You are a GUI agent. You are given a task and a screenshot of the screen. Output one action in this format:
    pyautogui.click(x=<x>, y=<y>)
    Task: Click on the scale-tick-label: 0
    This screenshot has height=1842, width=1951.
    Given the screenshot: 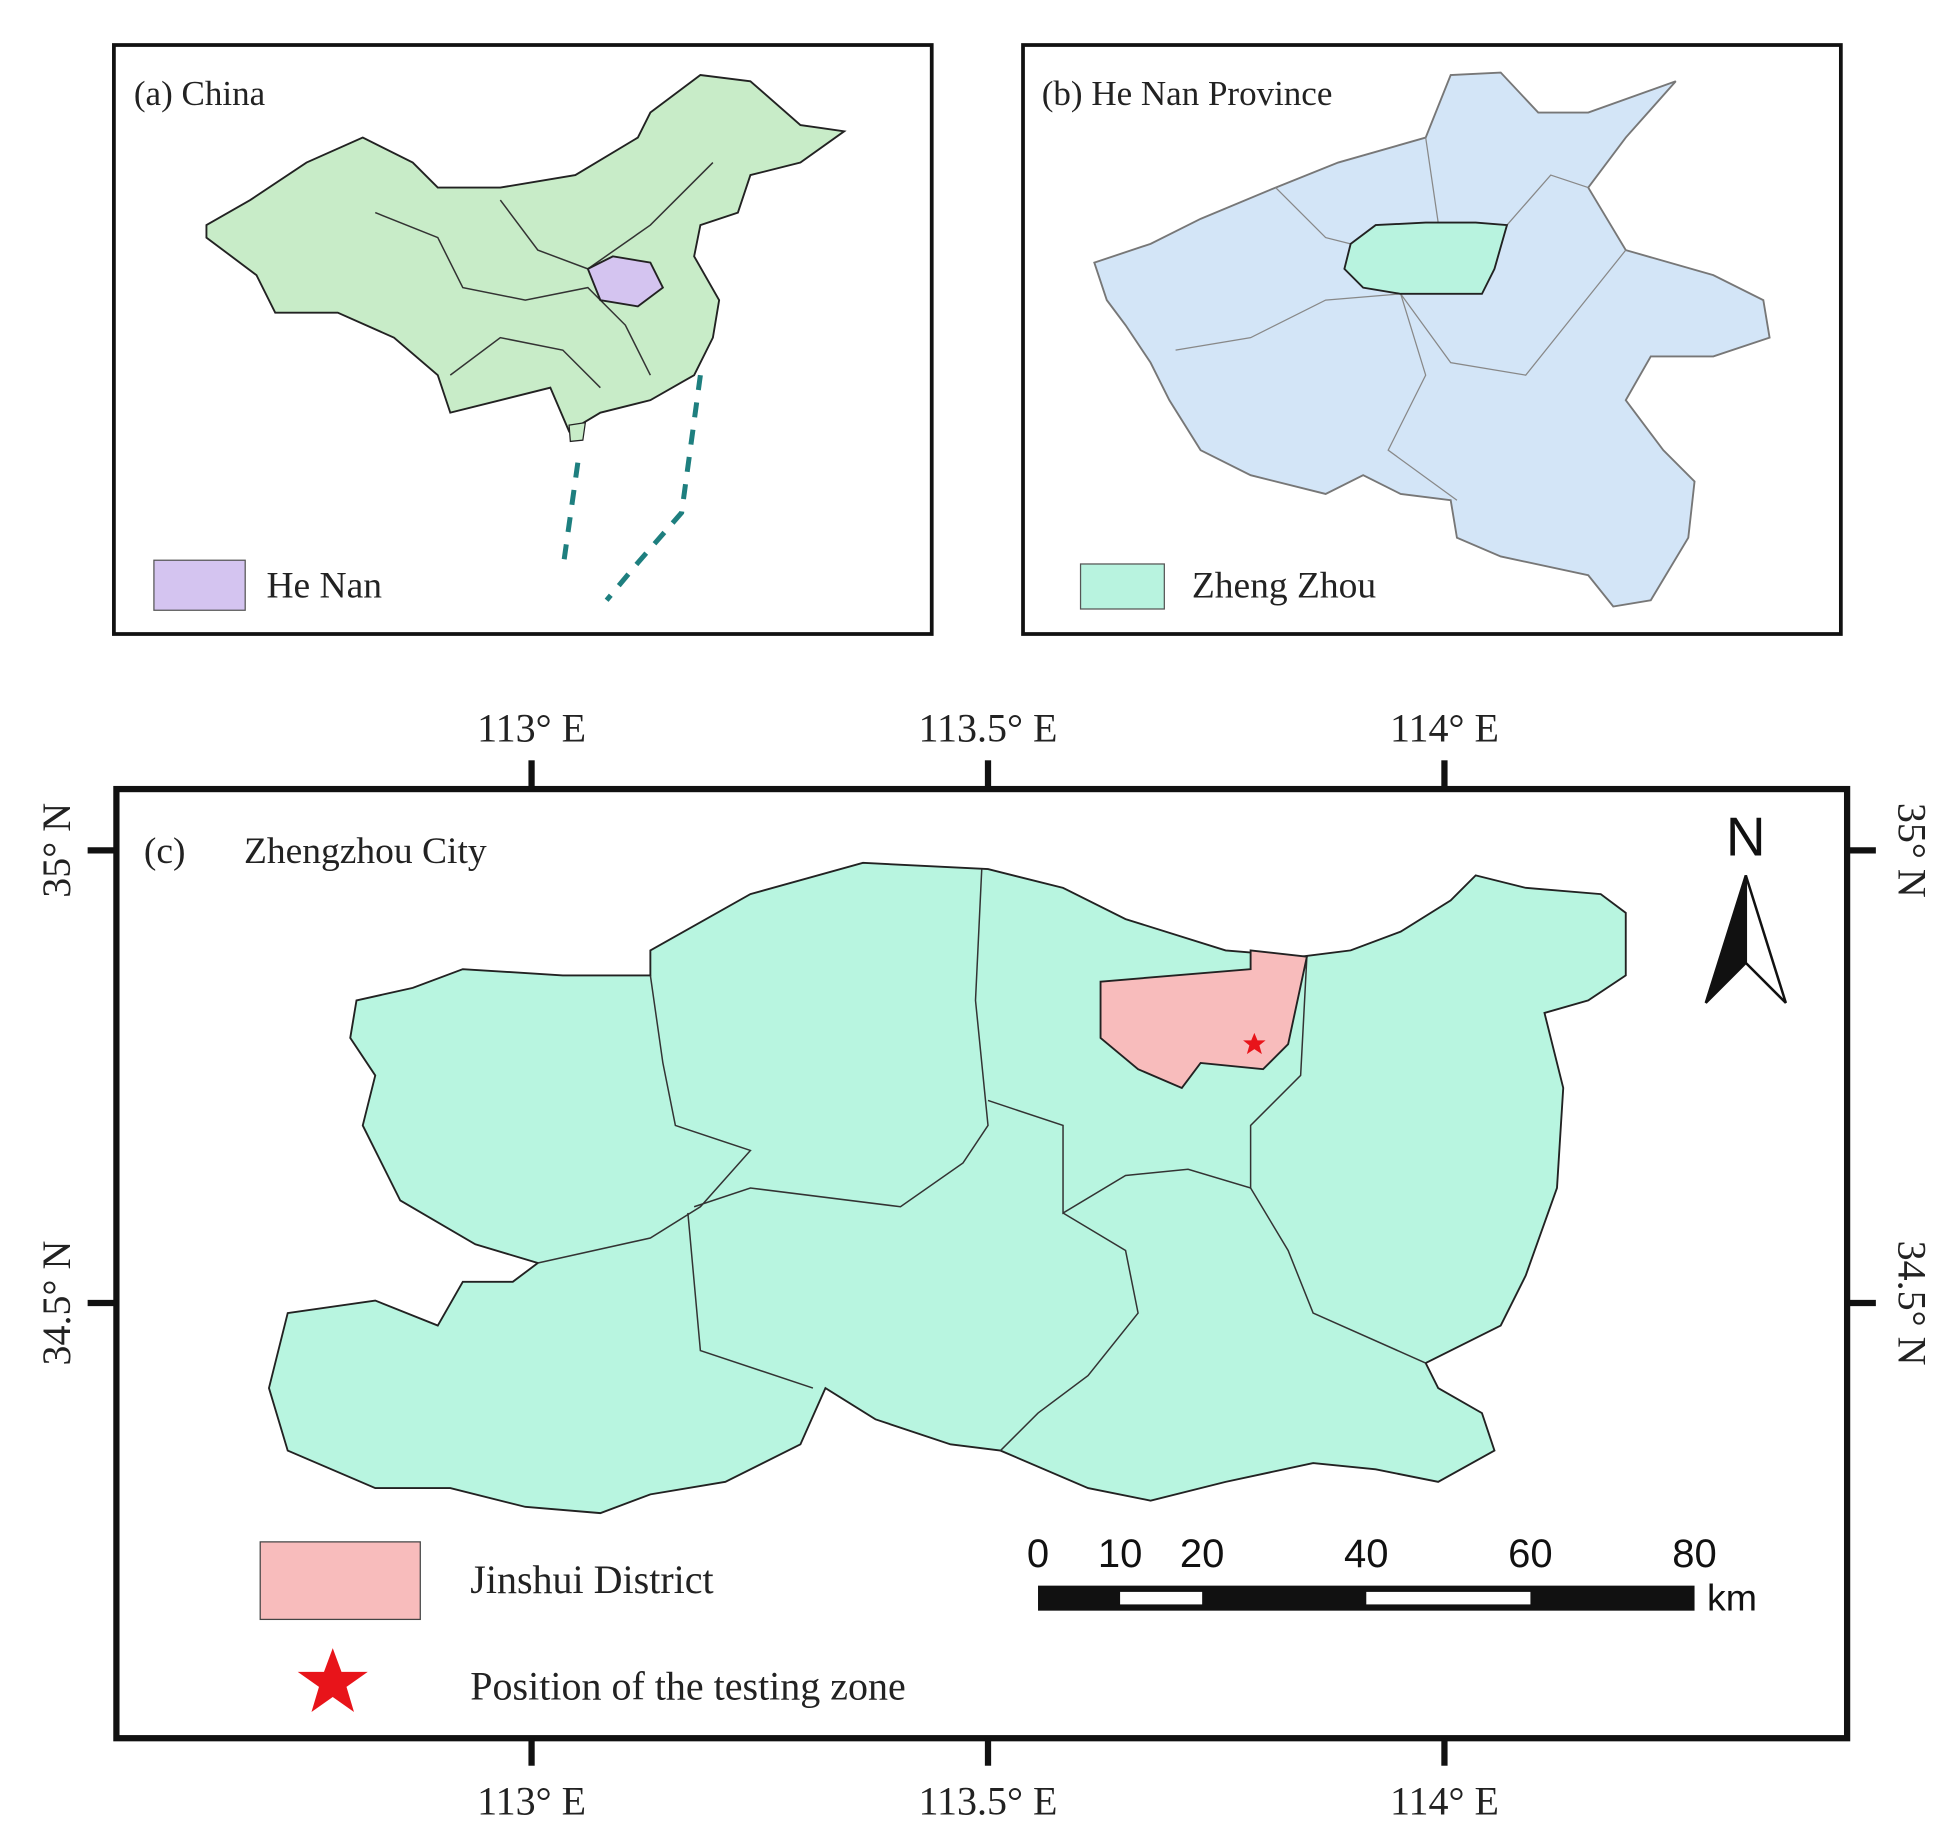 What is the action you would take?
    pyautogui.click(x=1038, y=1554)
    